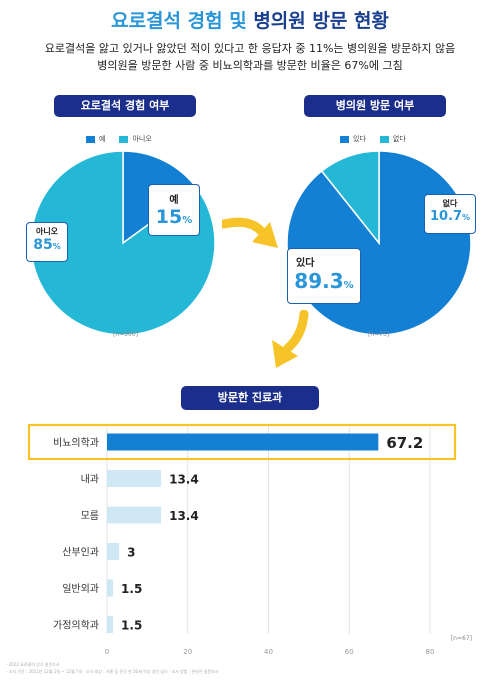 Image resolution: width=500 pixels, height=691 pixels. I want to click on pie1-legend: 예 아니오, so click(119, 139).